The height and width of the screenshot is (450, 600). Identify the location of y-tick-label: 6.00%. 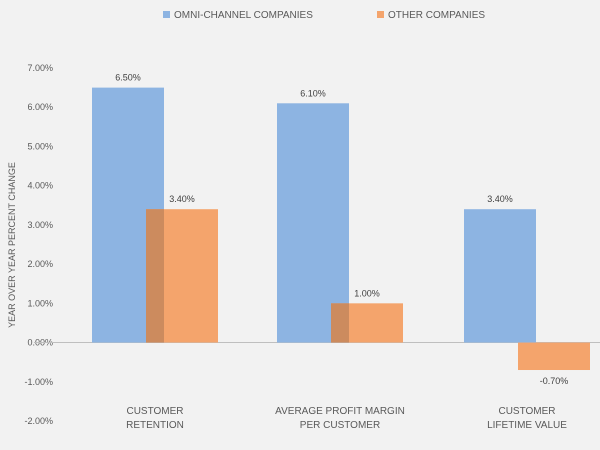
(40, 107).